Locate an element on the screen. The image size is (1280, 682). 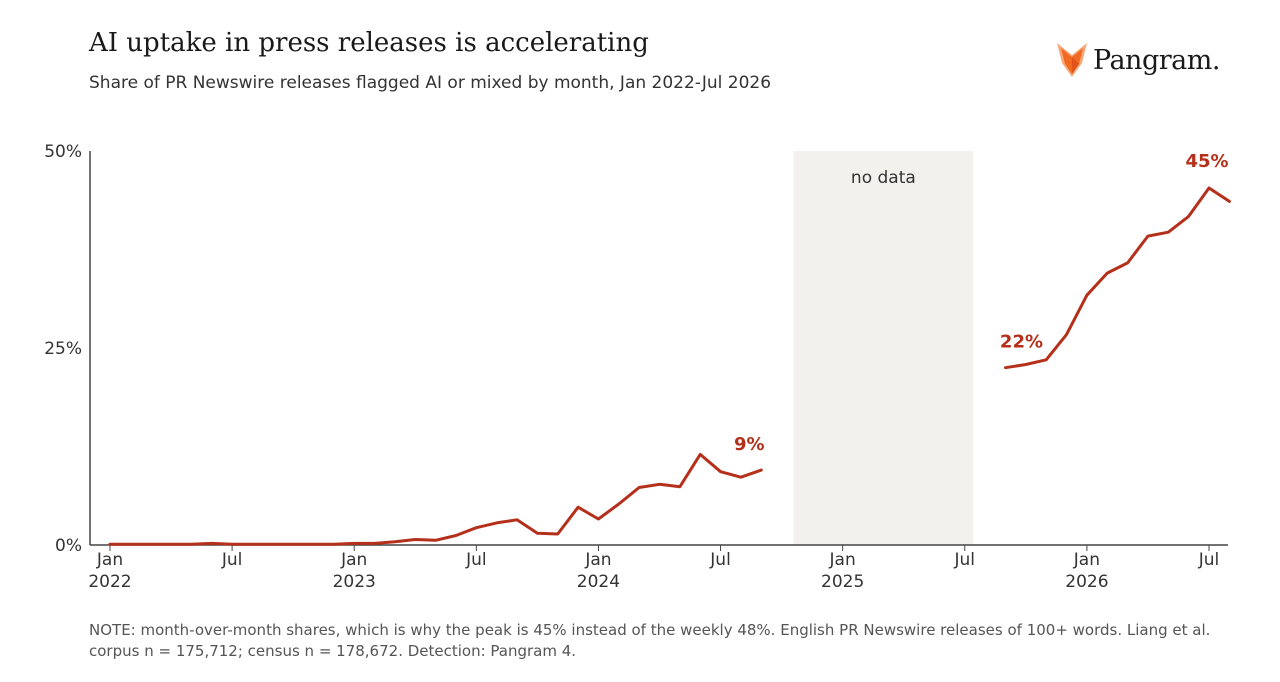
no-data-label: no data is located at coordinates (883, 178).